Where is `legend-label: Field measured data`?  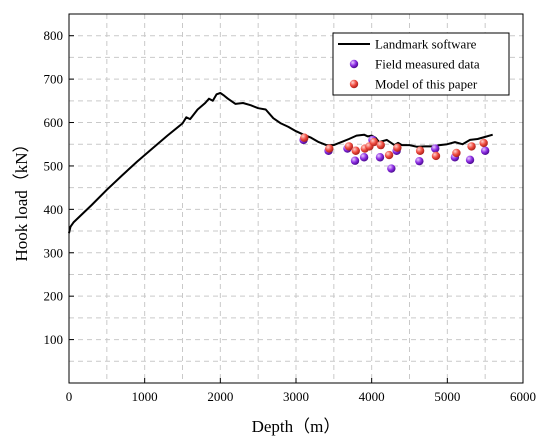
legend-label: Field measured data is located at coordinates (427, 64).